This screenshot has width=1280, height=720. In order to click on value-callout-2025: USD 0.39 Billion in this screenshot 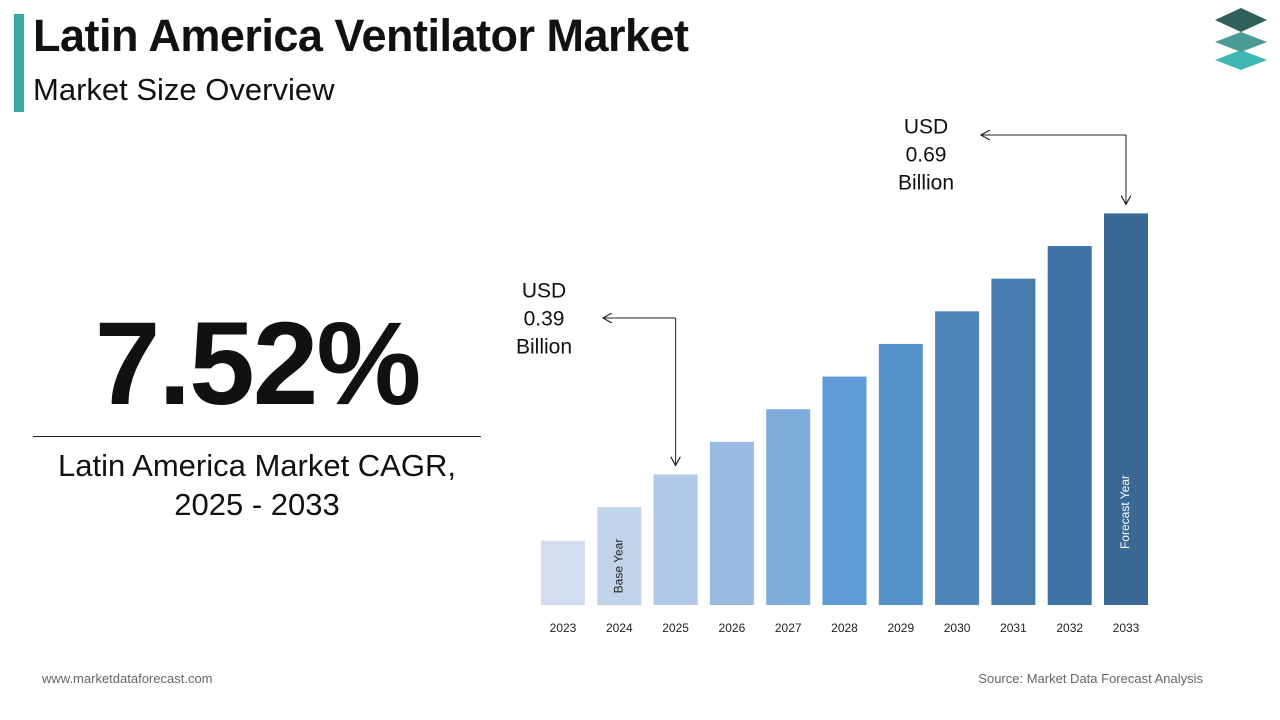, I will do `click(596, 371)`.